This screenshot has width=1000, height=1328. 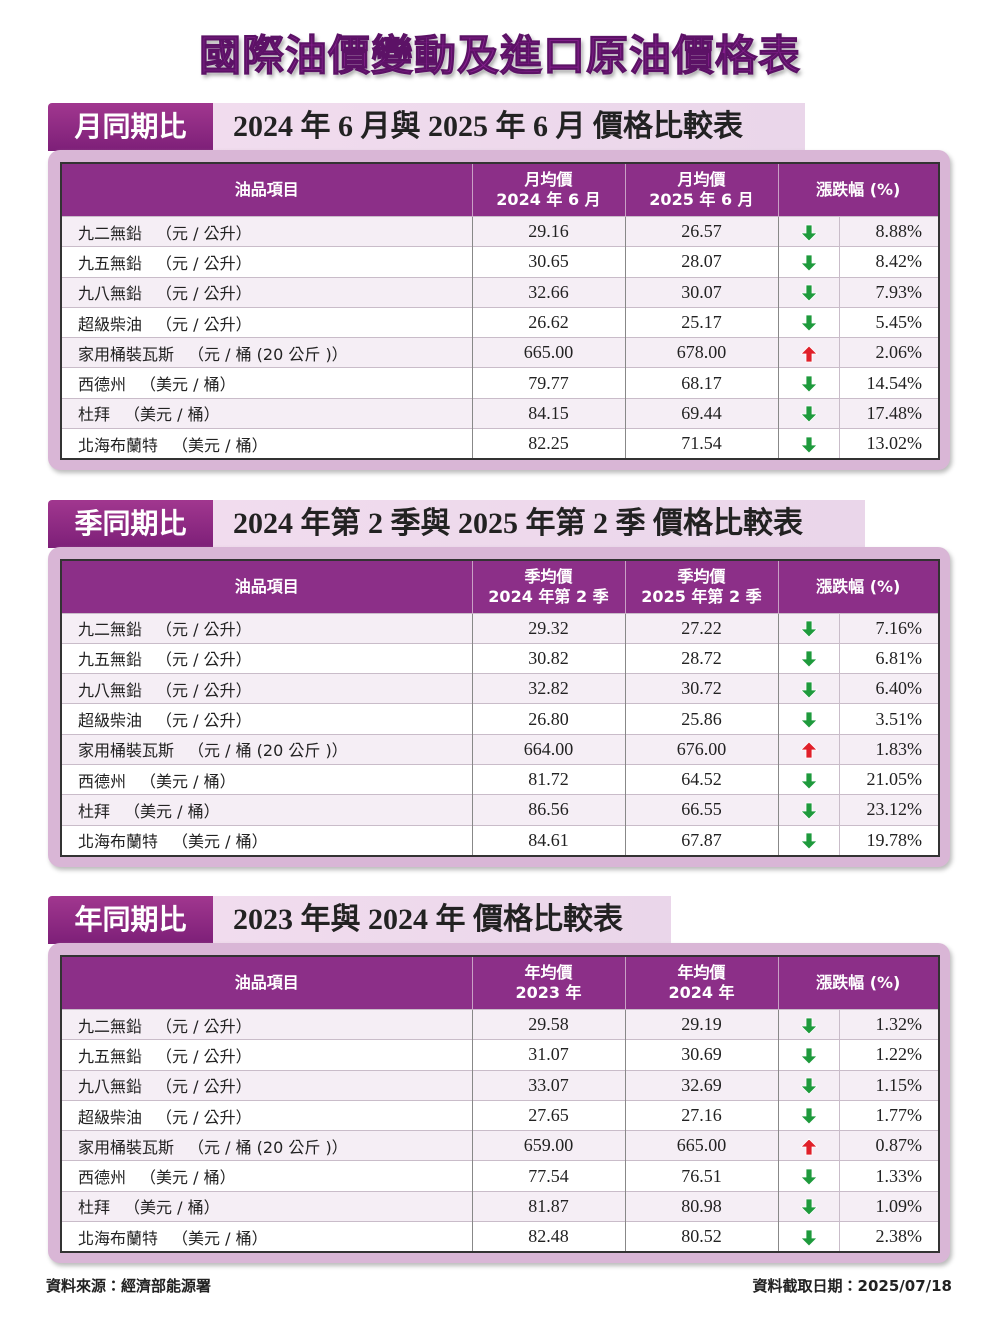 What do you see at coordinates (889, 1085) in the screenshot?
I see `change-cell: 1.15%` at bounding box center [889, 1085].